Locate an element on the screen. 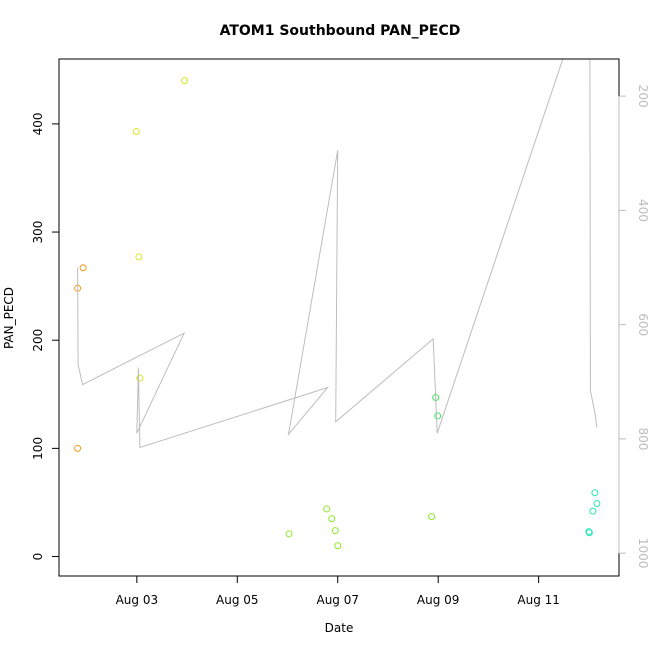  y-tick-label: 300 is located at coordinates (38, 232).